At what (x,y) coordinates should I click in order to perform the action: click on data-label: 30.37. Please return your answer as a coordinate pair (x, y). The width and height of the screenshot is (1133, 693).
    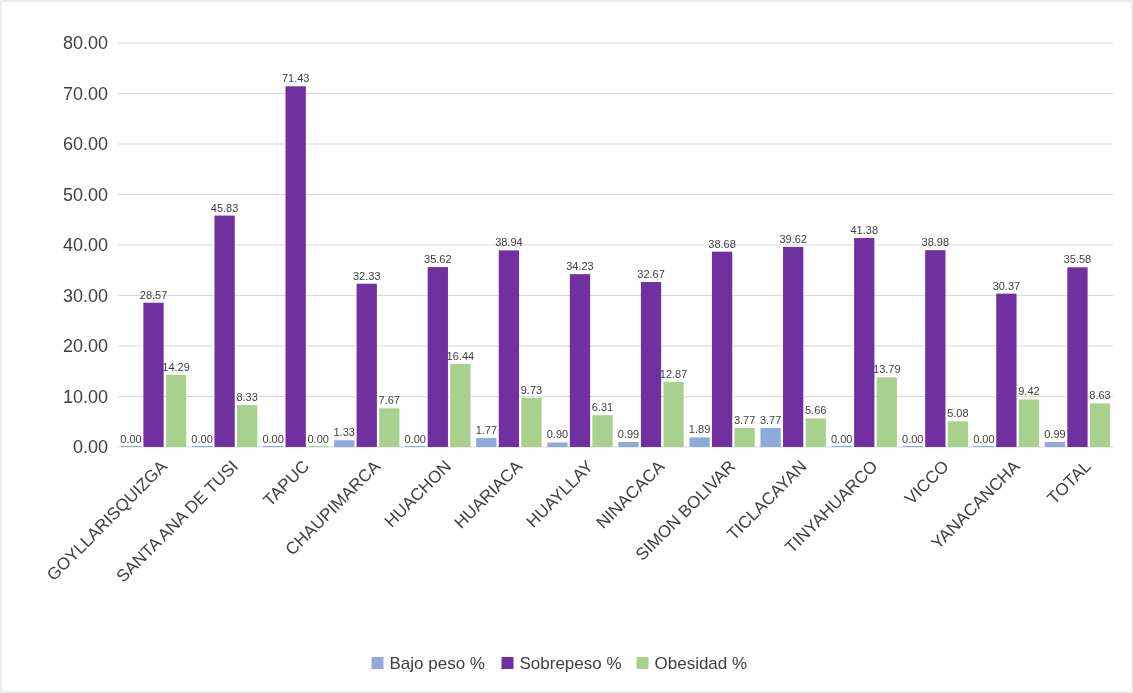
    Looking at the image, I should click on (1006, 285).